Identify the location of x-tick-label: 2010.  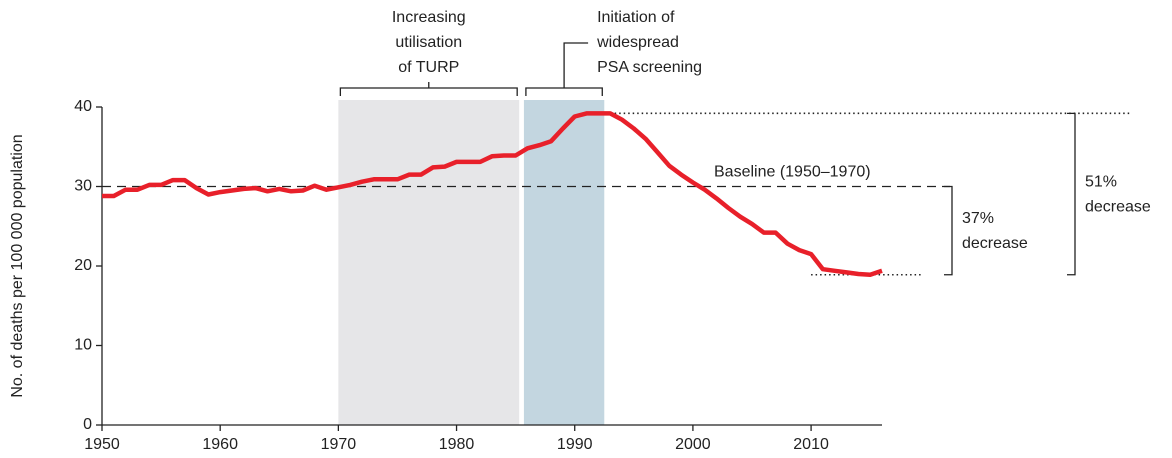
(811, 444).